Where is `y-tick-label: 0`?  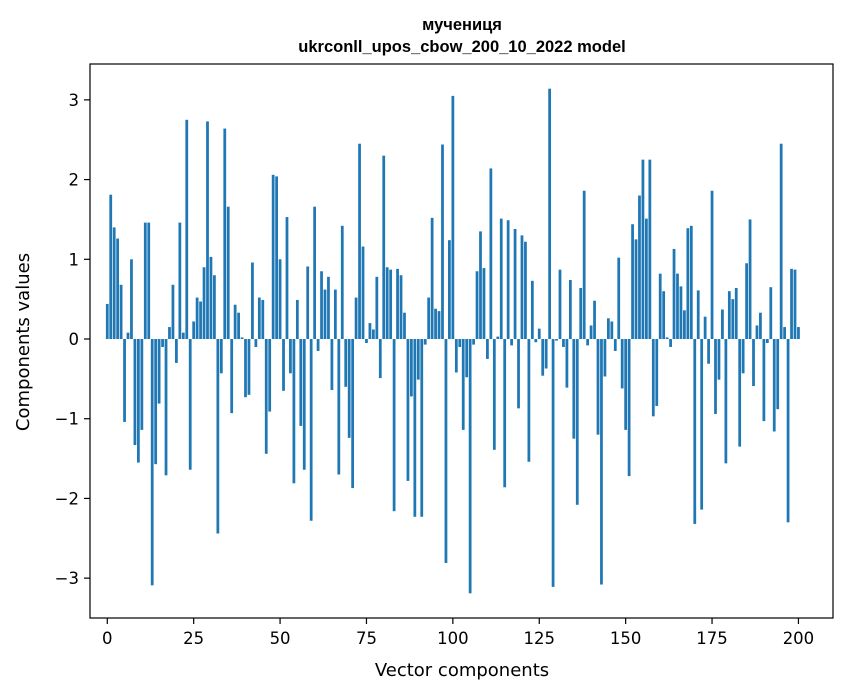 y-tick-label: 0 is located at coordinates (74, 339).